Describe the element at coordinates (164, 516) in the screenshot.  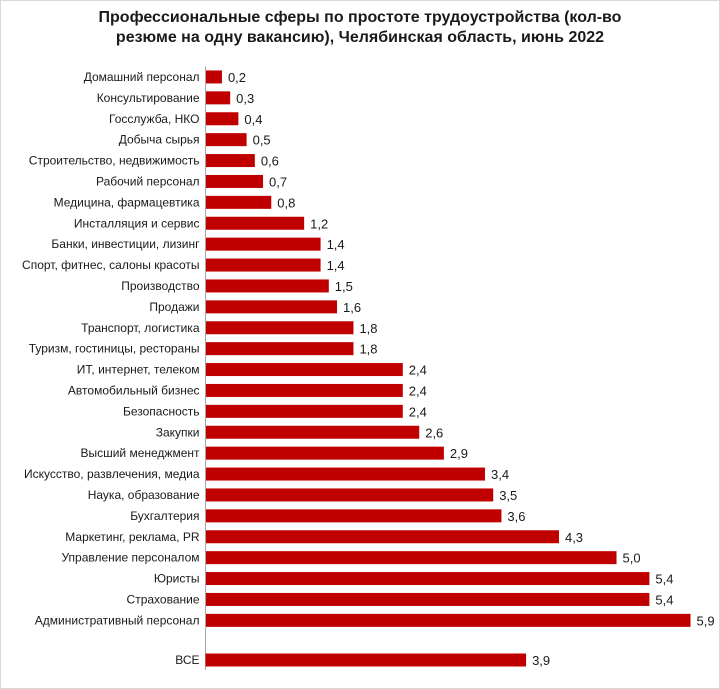
I see `category-label: Бухгалтерия` at that location.